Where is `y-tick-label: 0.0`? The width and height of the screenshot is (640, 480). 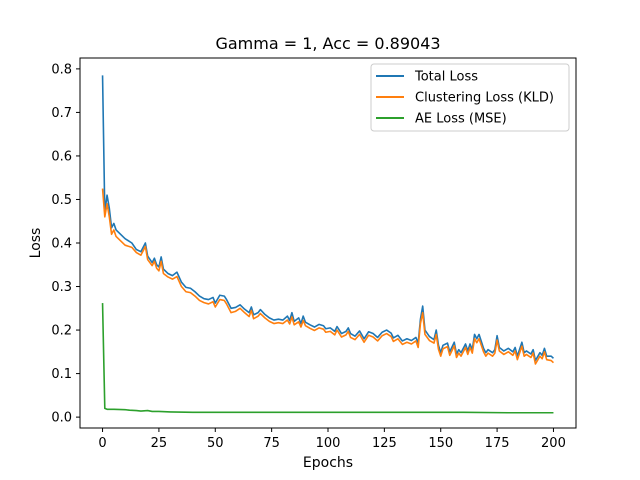 y-tick-label: 0.0 is located at coordinates (61, 418).